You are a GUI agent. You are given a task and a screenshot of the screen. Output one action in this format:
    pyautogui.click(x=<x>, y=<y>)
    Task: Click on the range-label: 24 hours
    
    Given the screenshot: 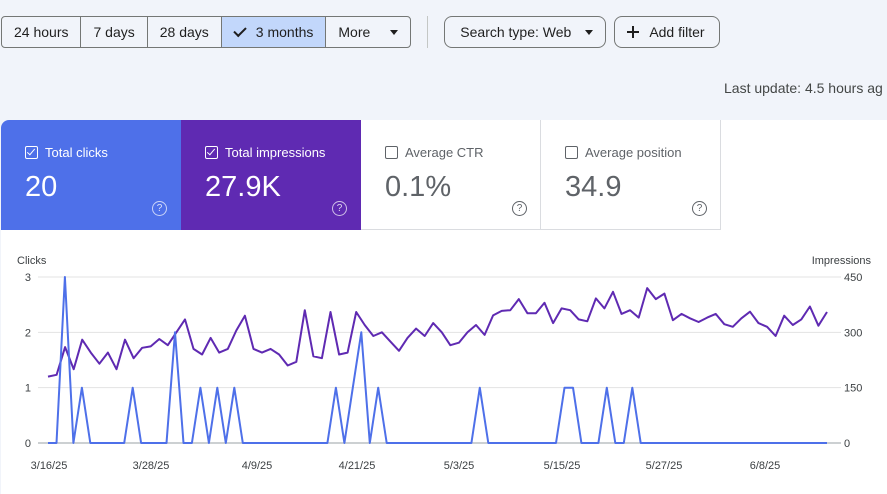 What is the action you would take?
    pyautogui.click(x=41, y=32)
    